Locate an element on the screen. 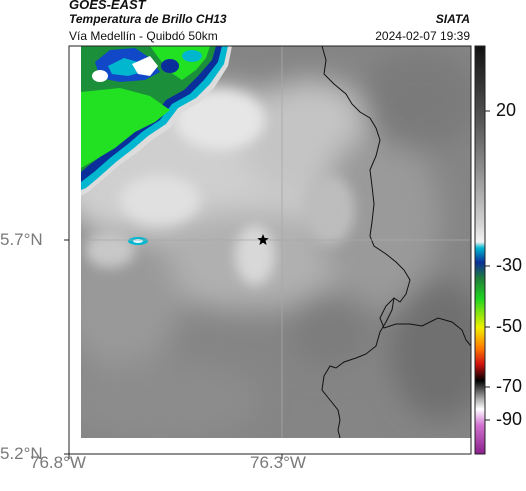 The height and width of the screenshot is (491, 526). colorbar-label-minus50: -50 is located at coordinates (509, 326).